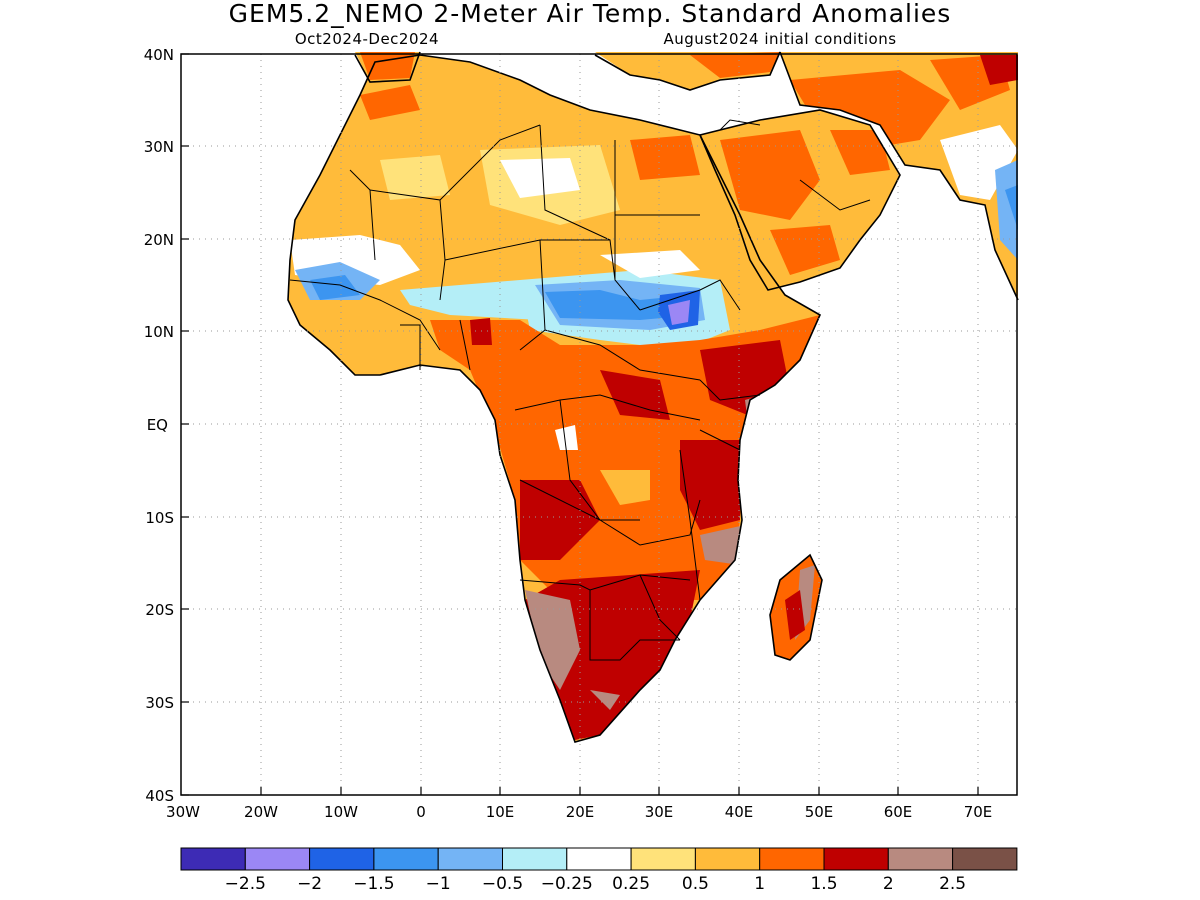  Describe the element at coordinates (695, 884) in the screenshot. I see `colorbar-label: 0.5` at that location.